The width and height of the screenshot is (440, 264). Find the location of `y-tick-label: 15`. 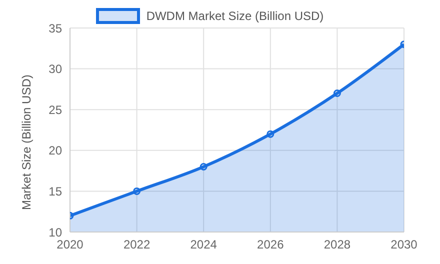

y-tick-label: 15 is located at coordinates (55, 191).